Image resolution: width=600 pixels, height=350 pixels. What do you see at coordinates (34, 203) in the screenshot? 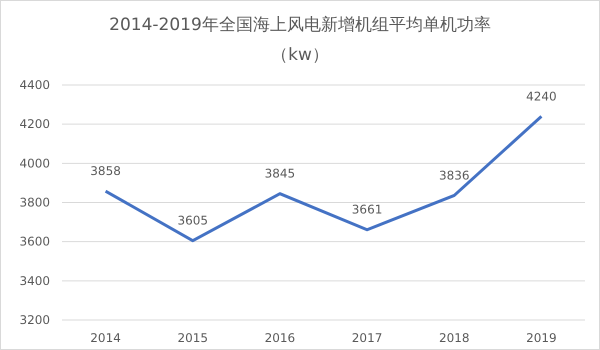
I see `y-tick-label: 3800` at bounding box center [34, 203].